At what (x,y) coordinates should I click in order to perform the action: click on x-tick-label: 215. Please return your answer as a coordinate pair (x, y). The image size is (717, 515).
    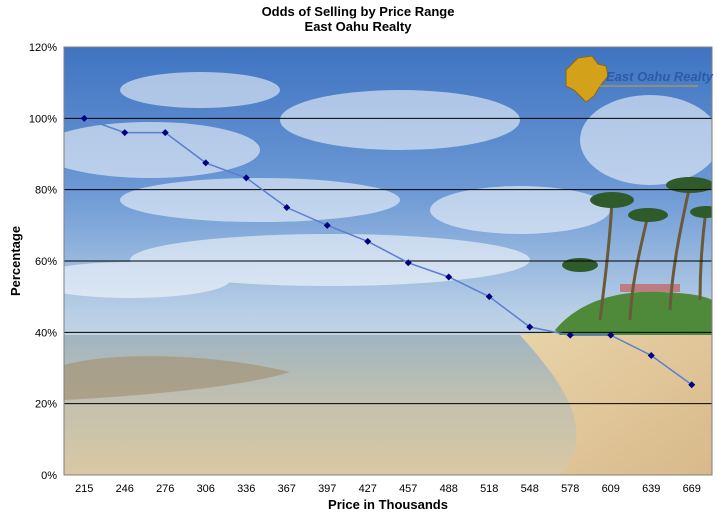
    Looking at the image, I should click on (84, 489).